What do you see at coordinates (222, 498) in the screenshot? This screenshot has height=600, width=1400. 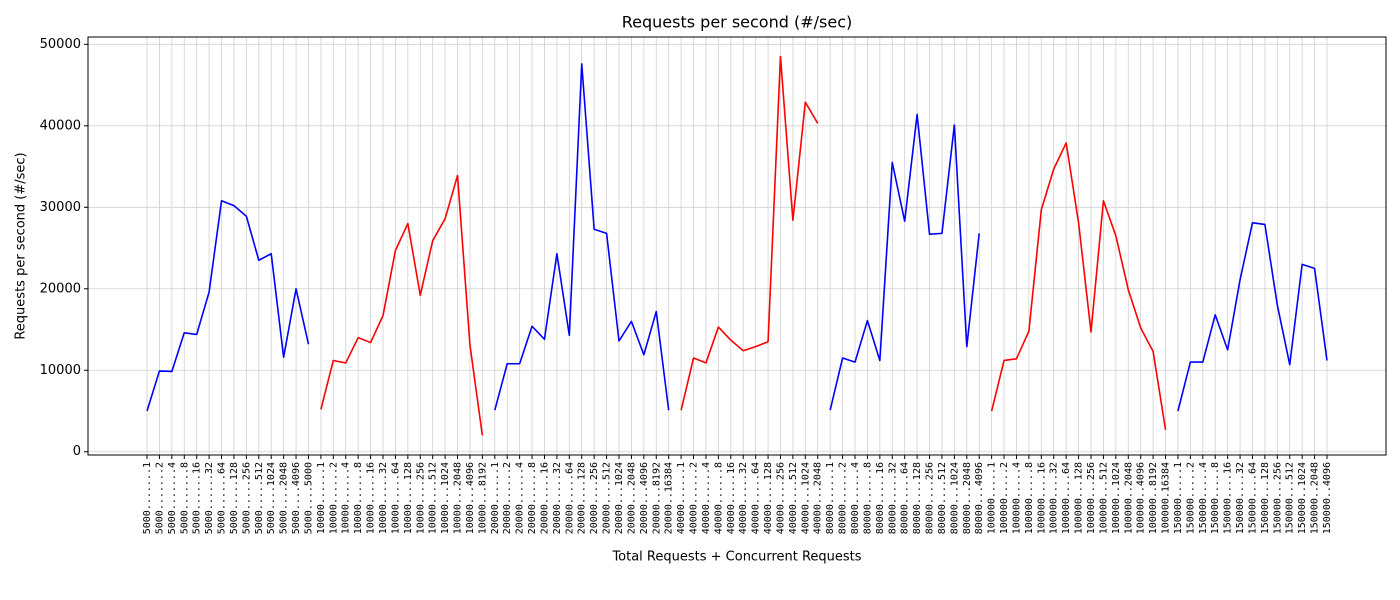 I see `x-tick-label: 5000......64` at bounding box center [222, 498].